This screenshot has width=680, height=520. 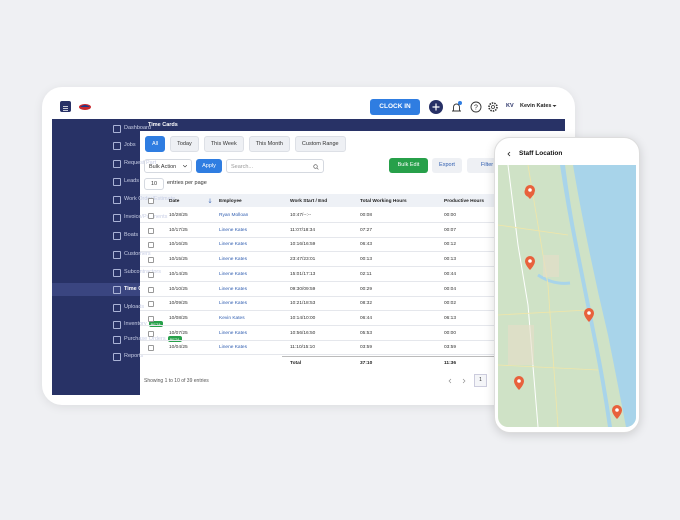 I want to click on sidebar-item: Uploads, so click(x=134, y=307).